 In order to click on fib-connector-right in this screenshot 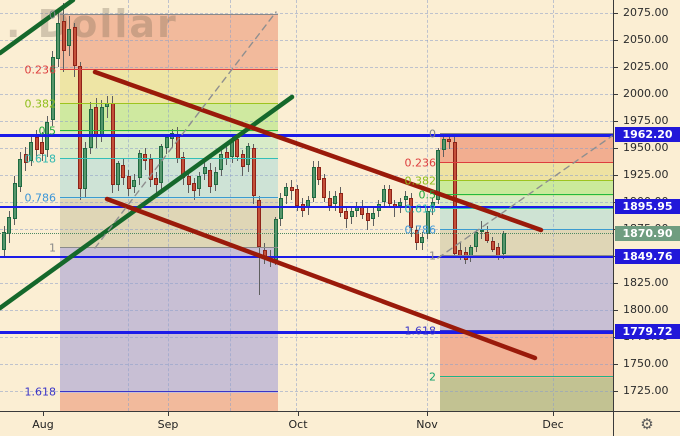, I will do `click(525, 197)`.